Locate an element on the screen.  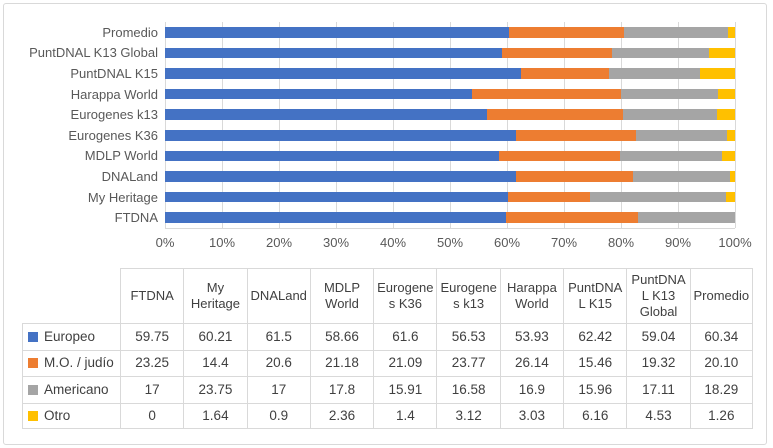
category-label: My Heritage is located at coordinates (122, 197).